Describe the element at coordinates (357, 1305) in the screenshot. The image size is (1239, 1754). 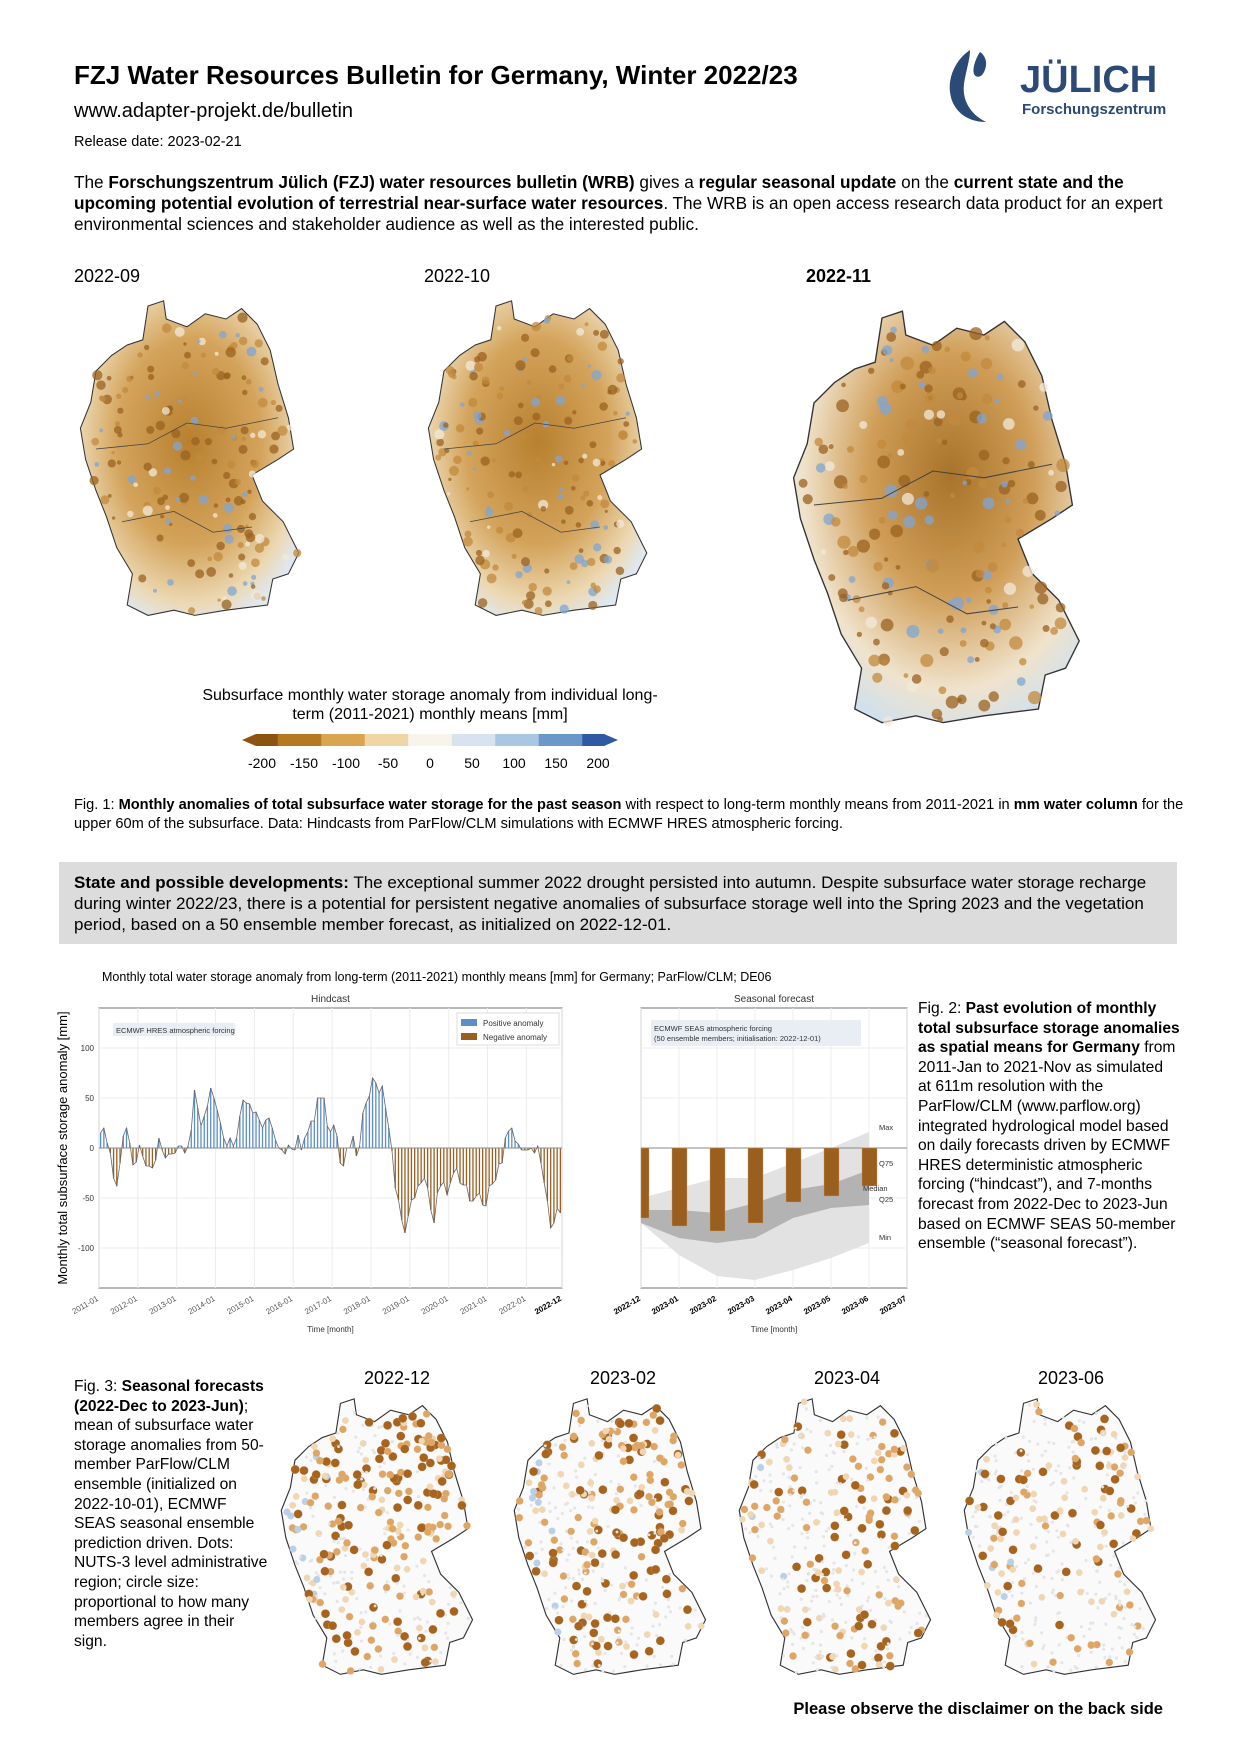
I see `x-tick-label: 2018-01` at that location.